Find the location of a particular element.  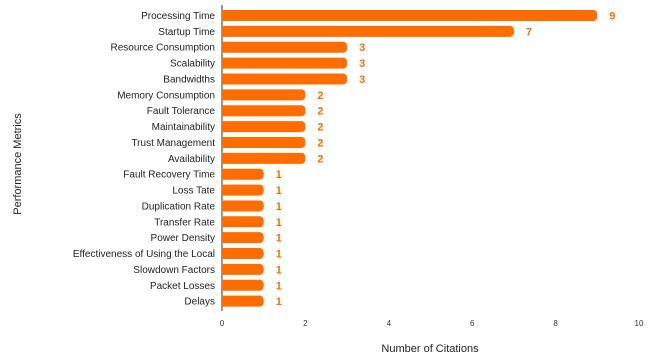

x-axis-label: Number of Citations is located at coordinates (430, 349).